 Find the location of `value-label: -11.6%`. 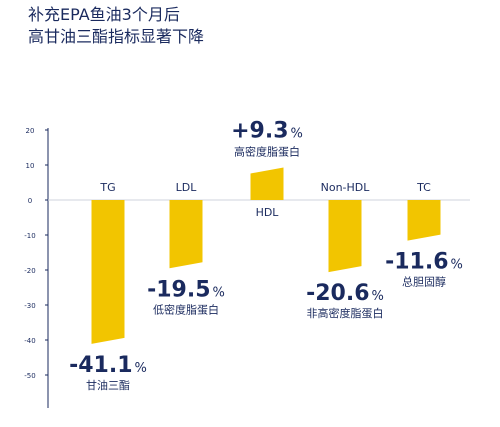

value-label: -11.6% is located at coordinates (424, 262).